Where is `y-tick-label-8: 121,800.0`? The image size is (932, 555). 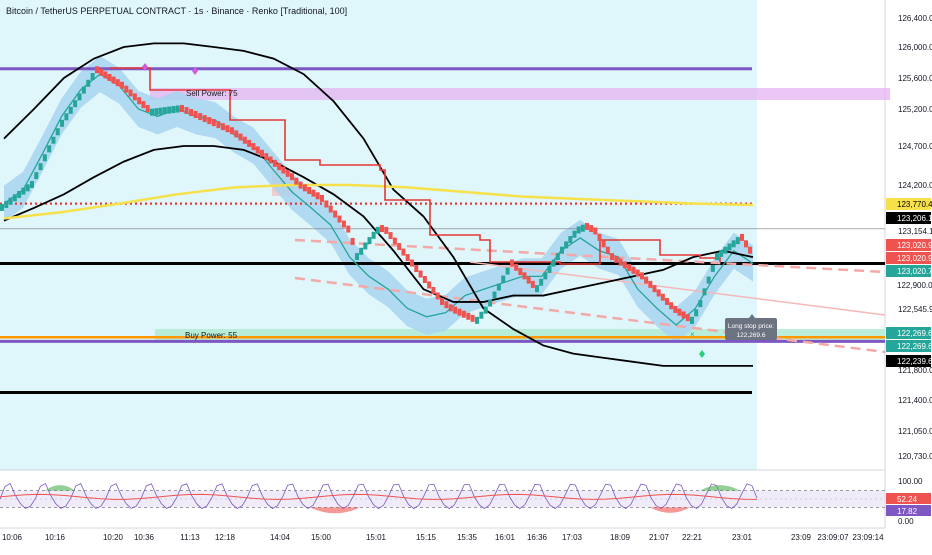 y-tick-label-8: 121,800.0 is located at coordinates (915, 370).